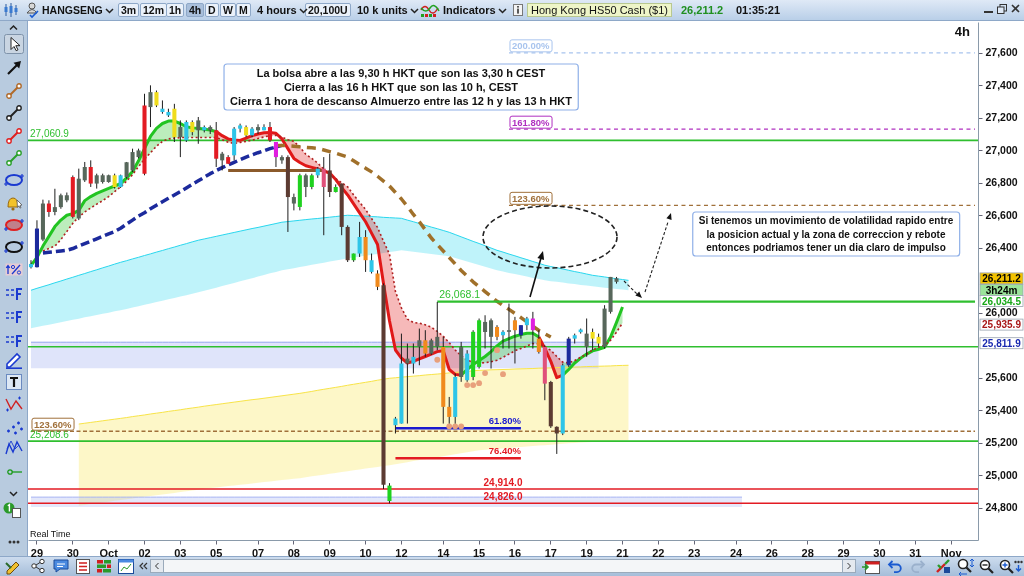 The height and width of the screenshot is (576, 1024). What do you see at coordinates (1001, 312) in the screenshot?
I see `y-tick-label: 26,000` at bounding box center [1001, 312].